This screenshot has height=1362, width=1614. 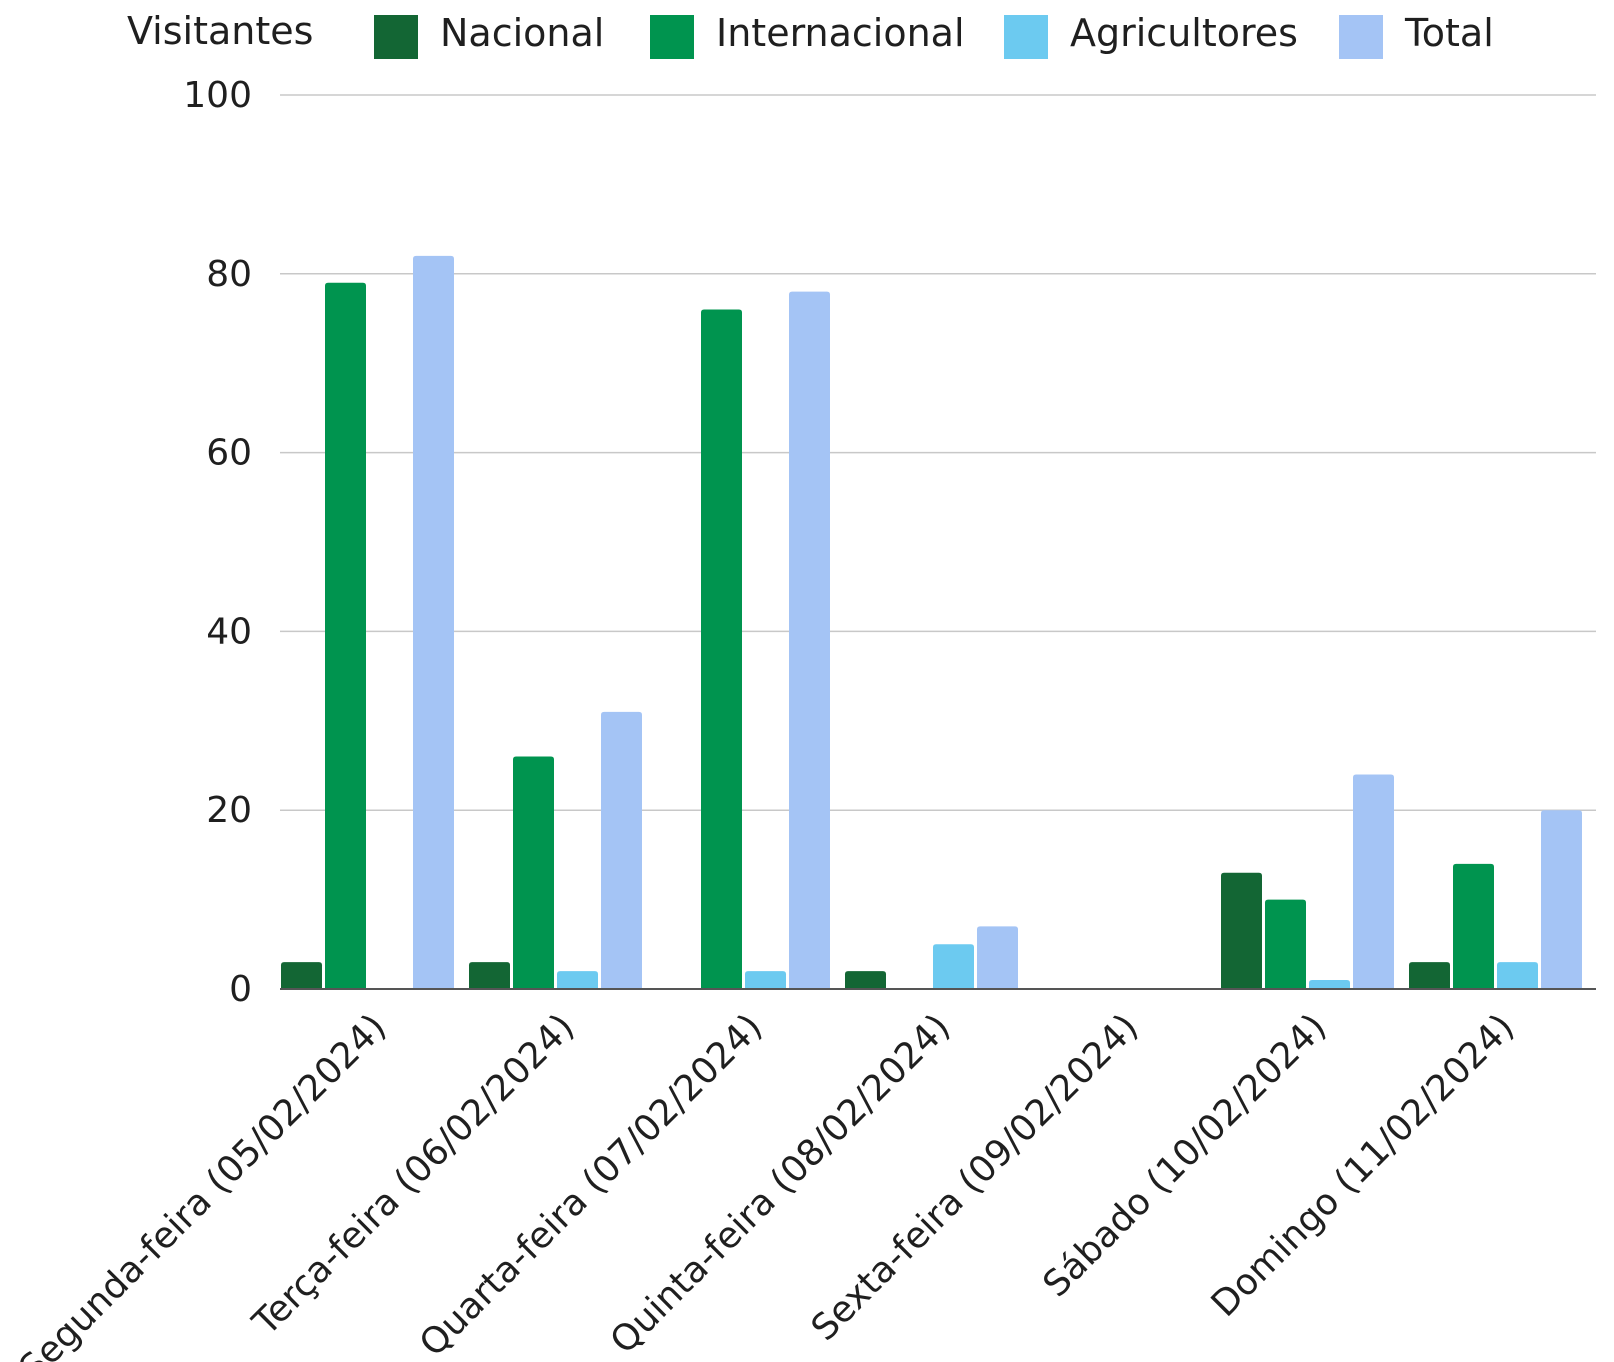 I want to click on legend-label-nacional: Nacional, so click(x=522, y=33).